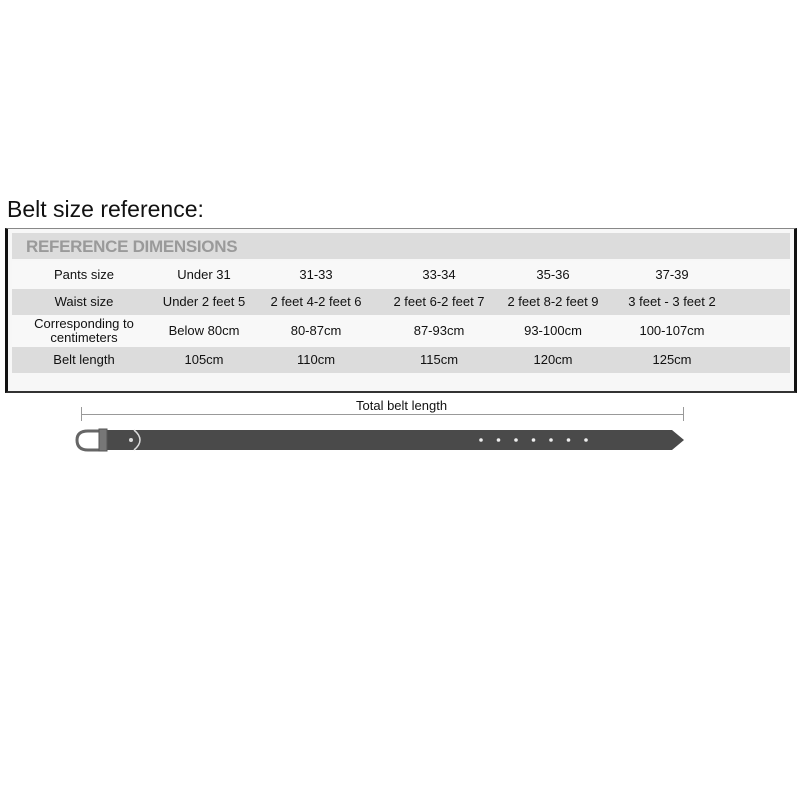  I want to click on table-cell: 87-93cm, so click(439, 330).